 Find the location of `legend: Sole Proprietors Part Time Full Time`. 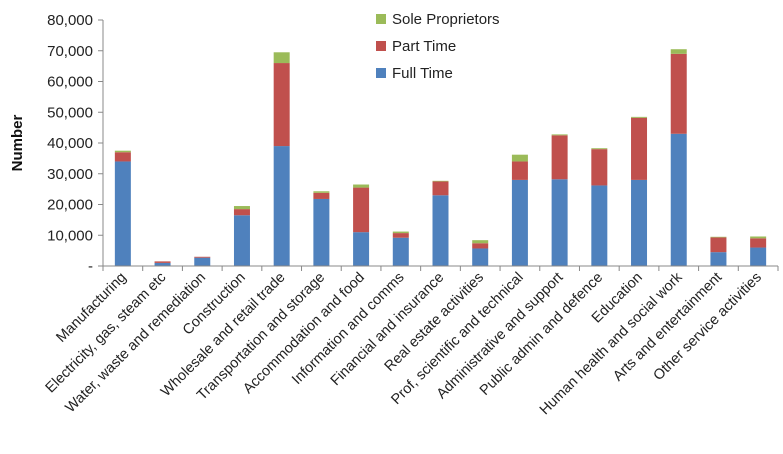

legend: Sole Proprietors Part Time Full Time is located at coordinates (438, 46).